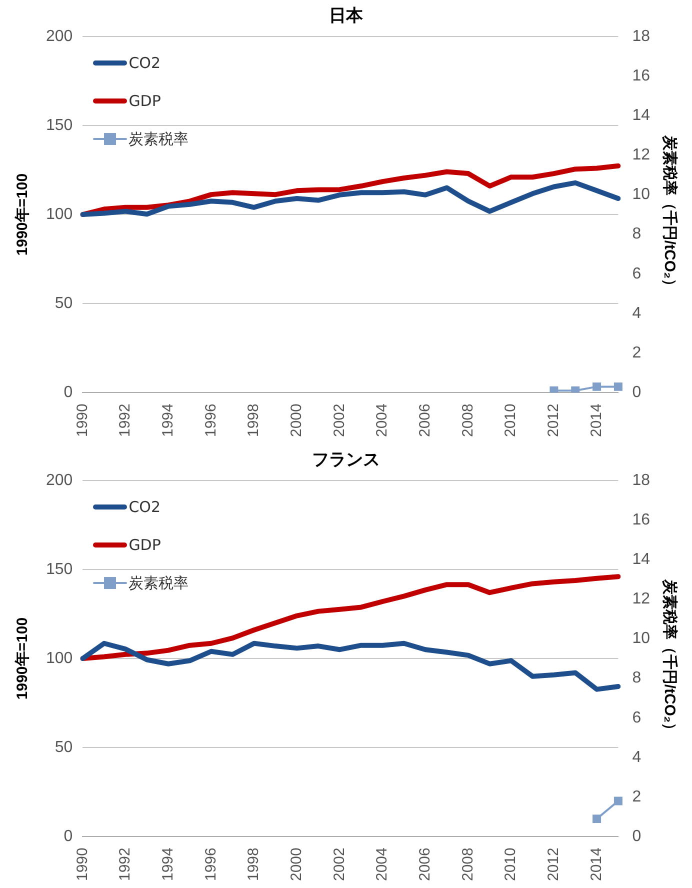 Image resolution: width=692 pixels, height=888 pixels. Describe the element at coordinates (346, 15) in the screenshot. I see `chart-title: 日本` at that location.